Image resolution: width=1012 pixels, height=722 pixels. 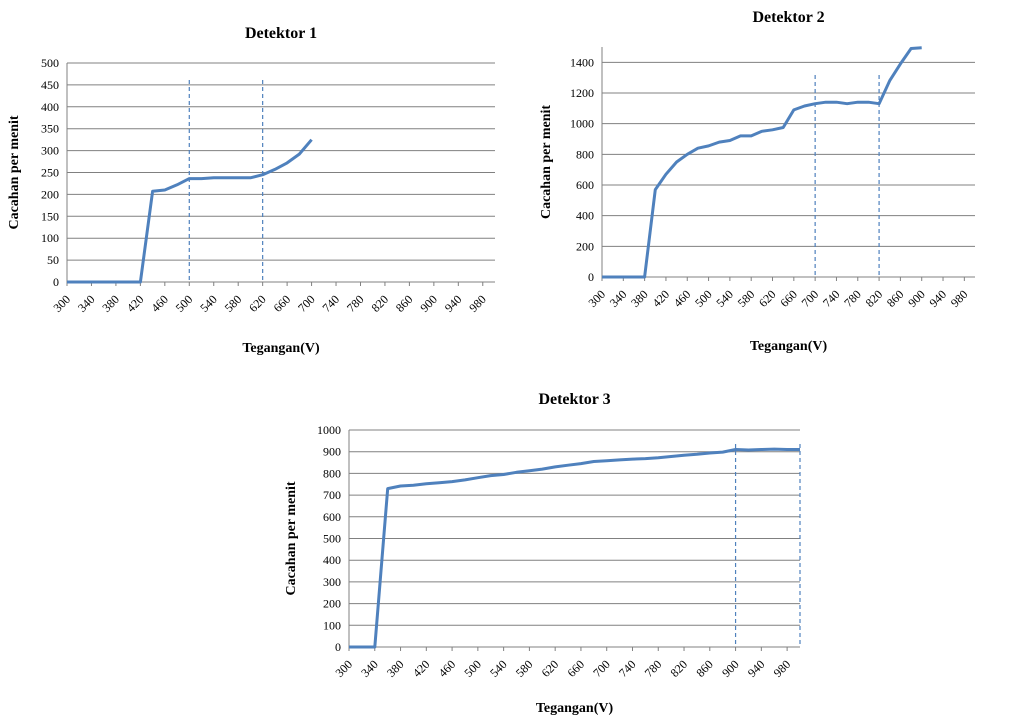 I want to click on y-tick-label: 1400, so click(x=582, y=62).